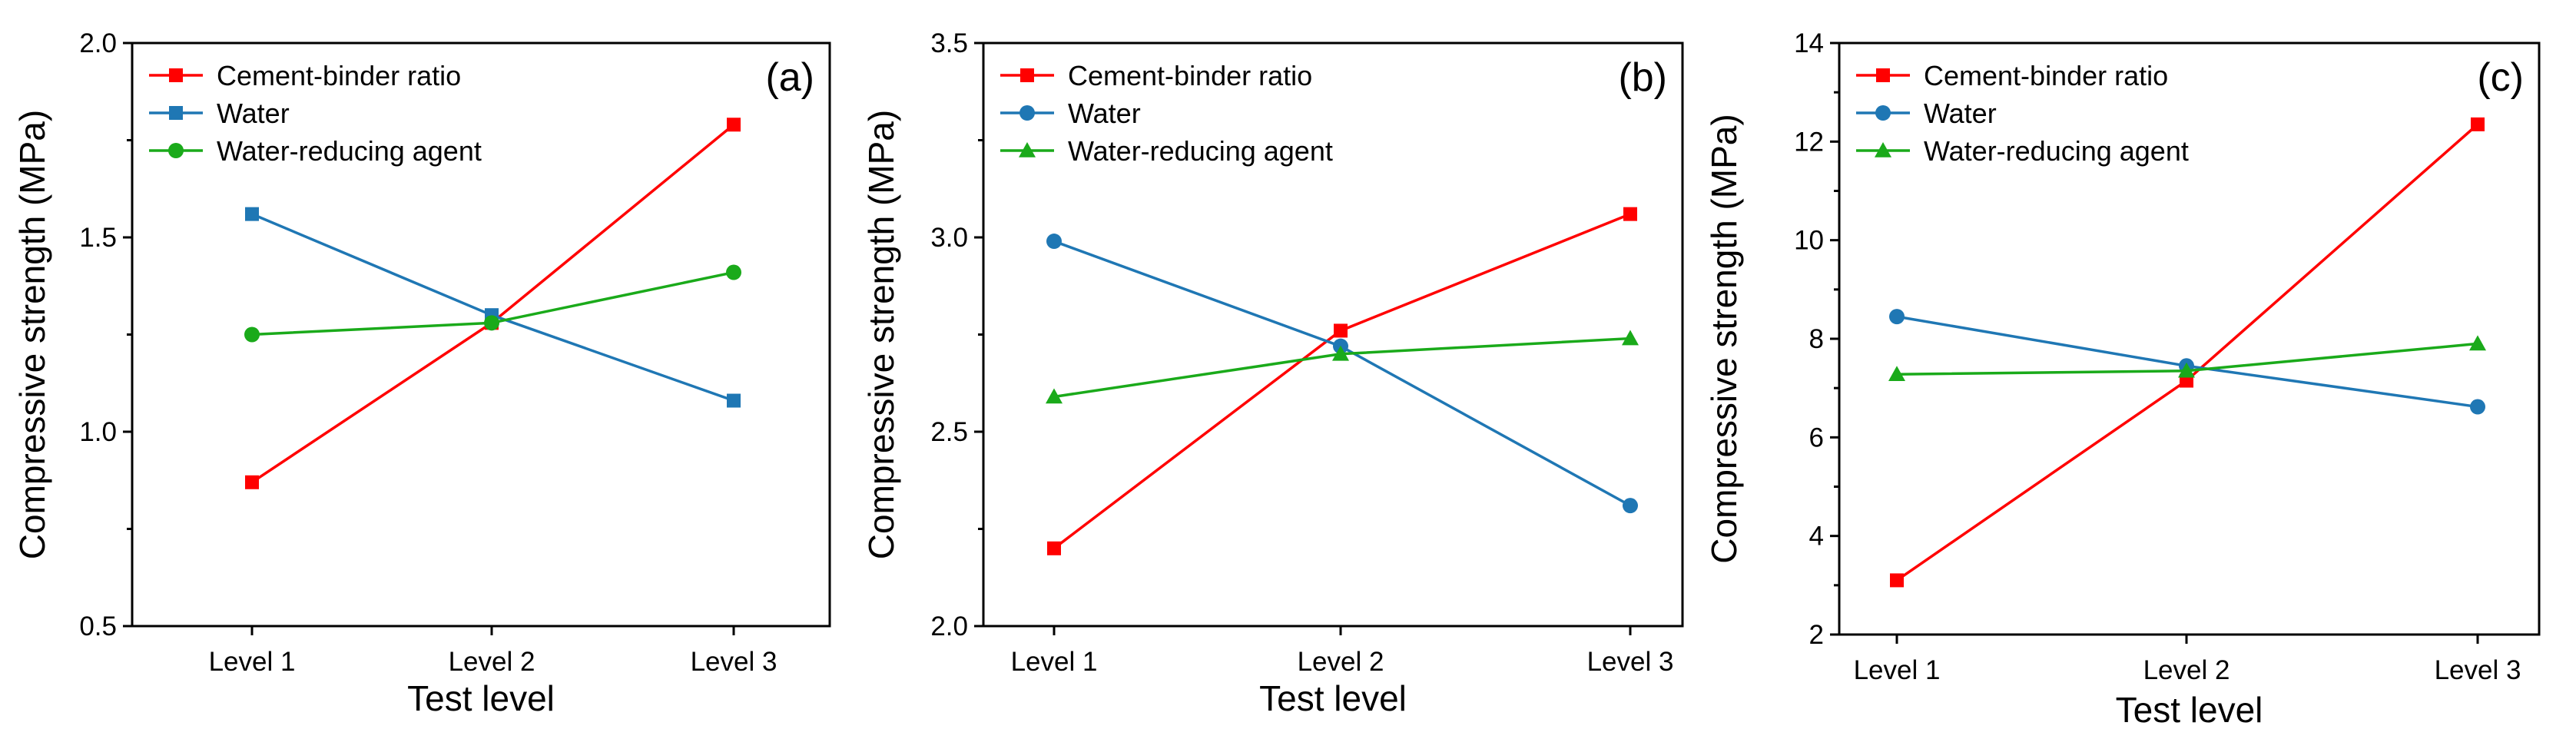 The image size is (2576, 749). I want to click on chart-a-x-axis-title: Test level, so click(481, 698).